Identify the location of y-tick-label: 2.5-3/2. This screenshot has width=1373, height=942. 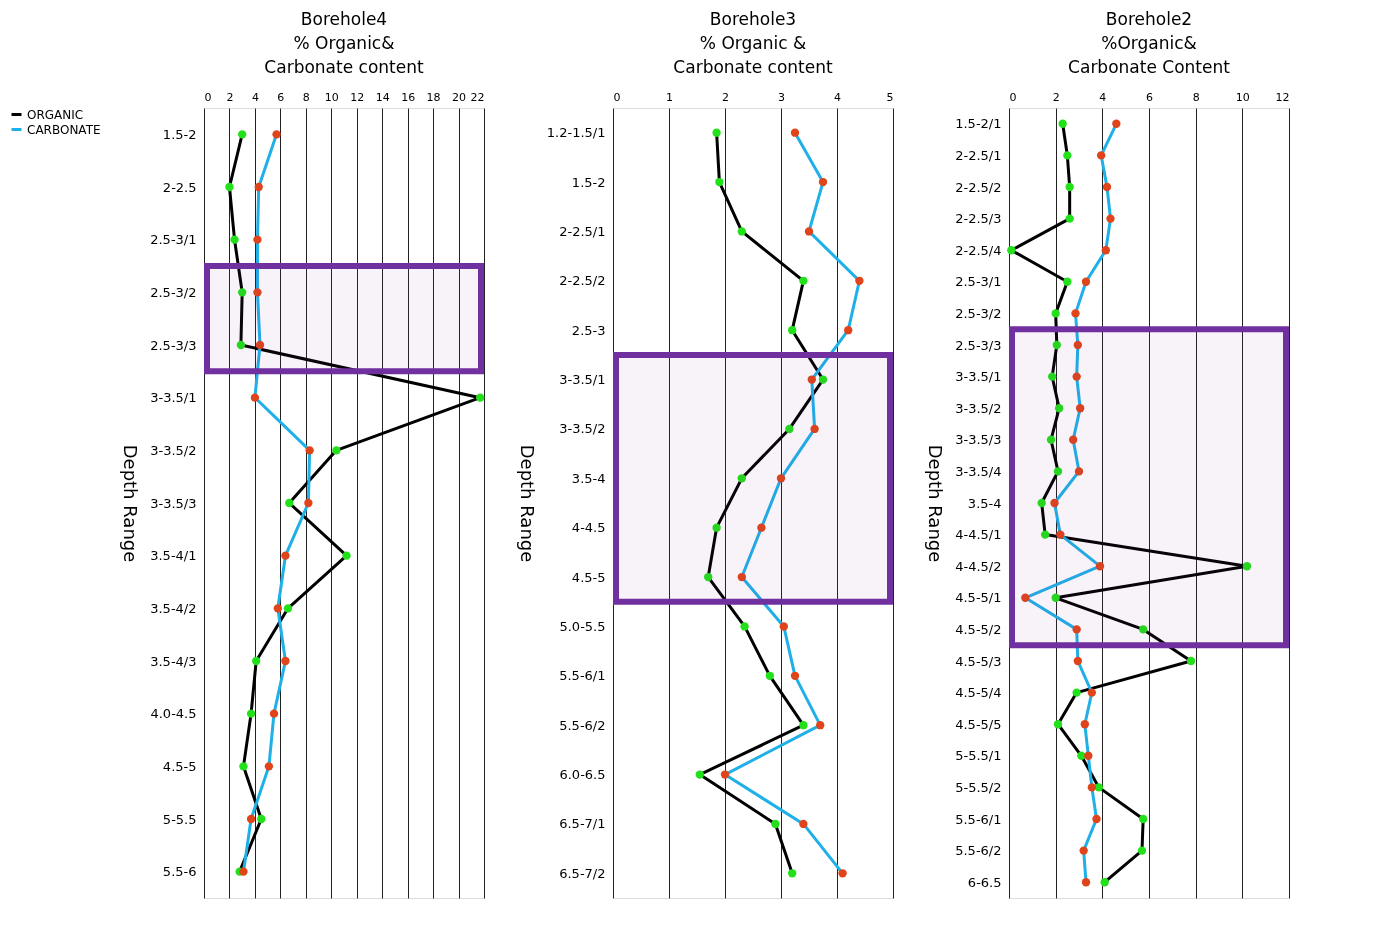
(173, 292).